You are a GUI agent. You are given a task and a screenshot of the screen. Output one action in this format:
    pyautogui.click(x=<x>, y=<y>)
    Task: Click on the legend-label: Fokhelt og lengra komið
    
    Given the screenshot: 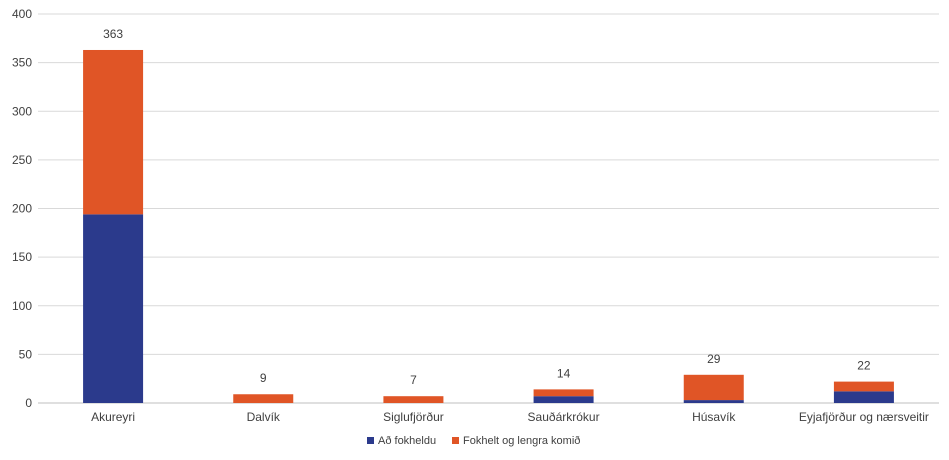 What is the action you would take?
    pyautogui.click(x=521, y=441)
    